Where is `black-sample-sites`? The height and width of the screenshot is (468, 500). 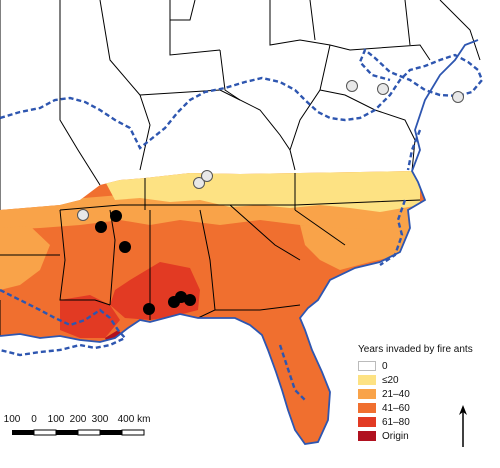 black-sample-sites is located at coordinates (145, 262).